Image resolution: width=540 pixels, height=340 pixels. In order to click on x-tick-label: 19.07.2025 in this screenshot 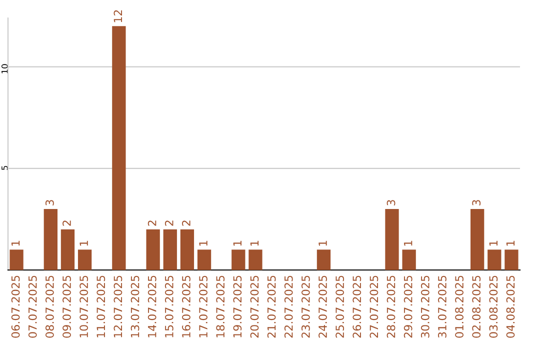, I will do `click(237, 307)`.